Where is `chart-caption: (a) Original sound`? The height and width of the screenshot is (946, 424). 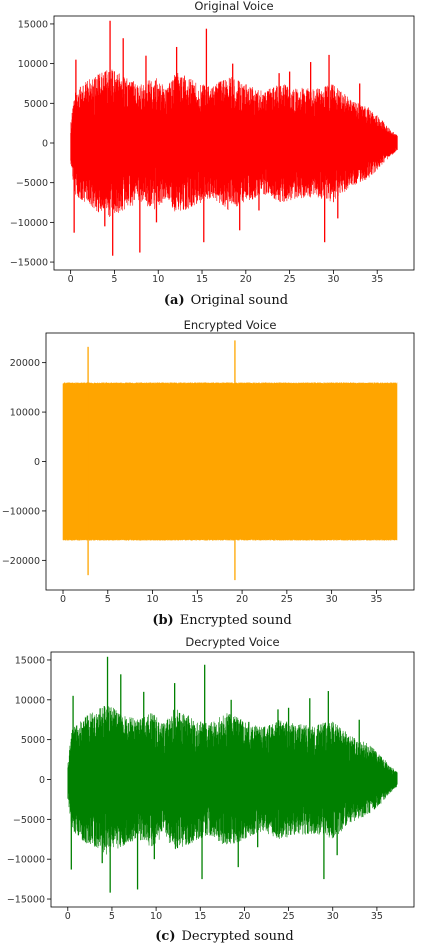
chart-caption: (a) Original sound is located at coordinates (226, 300).